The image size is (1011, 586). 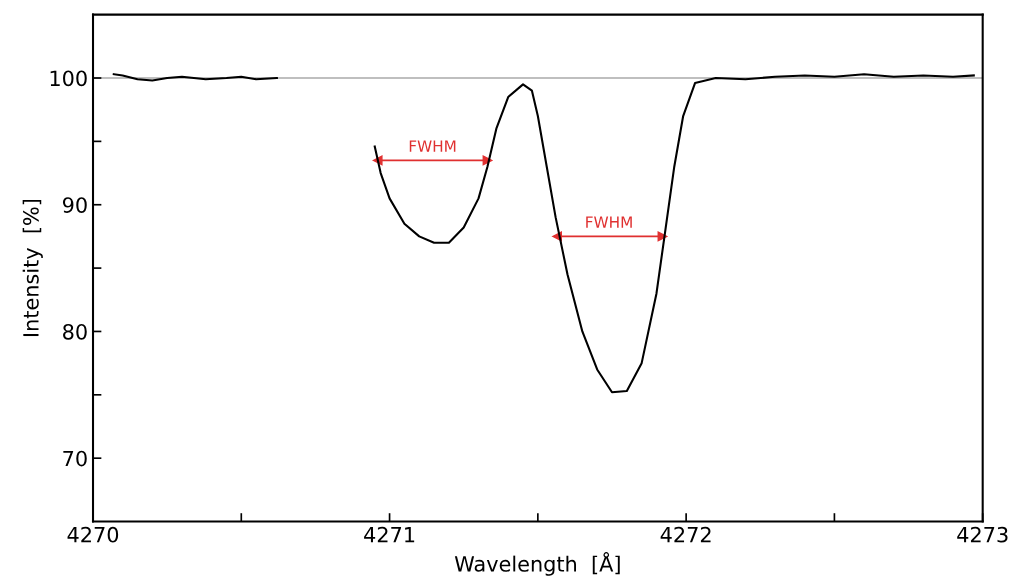 I want to click on y-axis-title: Intensity [%], so click(x=32, y=268).